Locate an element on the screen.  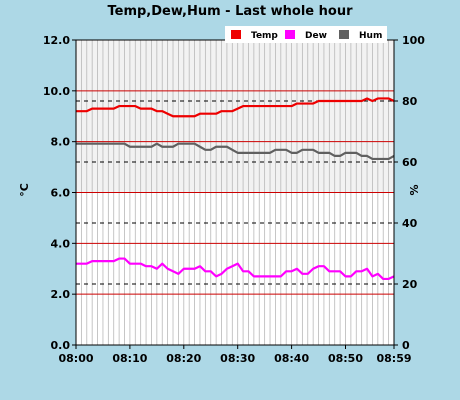
right-tick-label: 80 is located at coordinates (410, 101).